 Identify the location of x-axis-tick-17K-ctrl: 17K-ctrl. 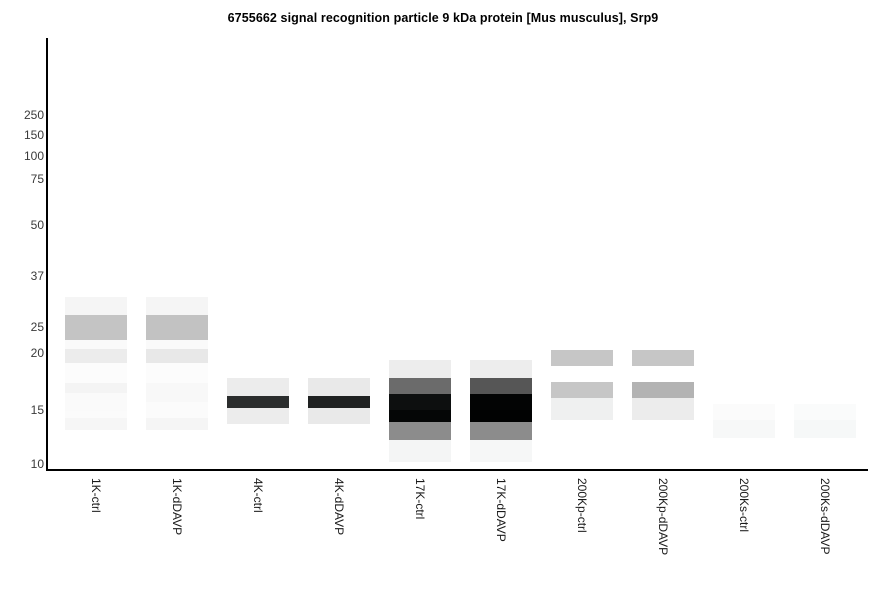
(420, 499).